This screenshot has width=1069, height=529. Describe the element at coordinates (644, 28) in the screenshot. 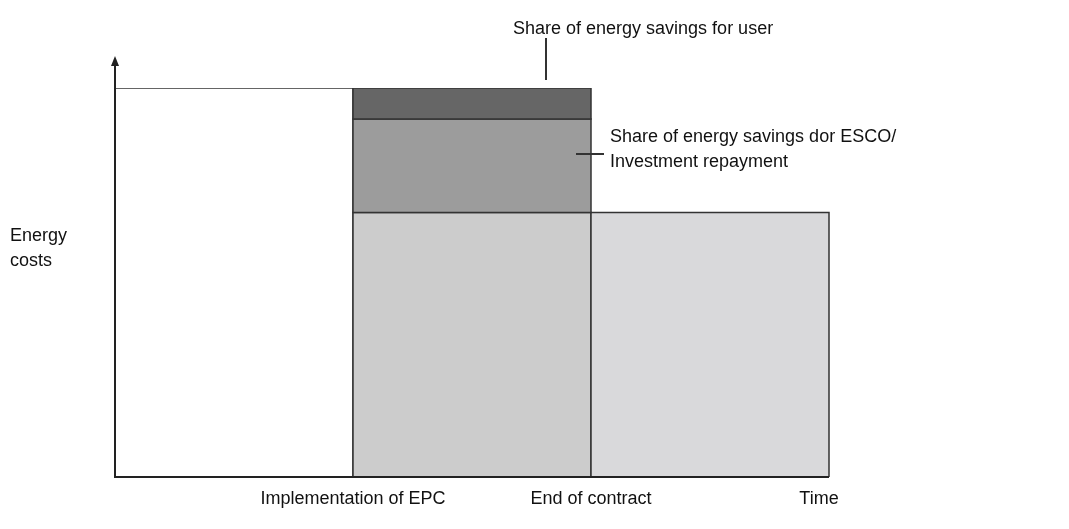

I see `text: Share of energy savings for user` at that location.